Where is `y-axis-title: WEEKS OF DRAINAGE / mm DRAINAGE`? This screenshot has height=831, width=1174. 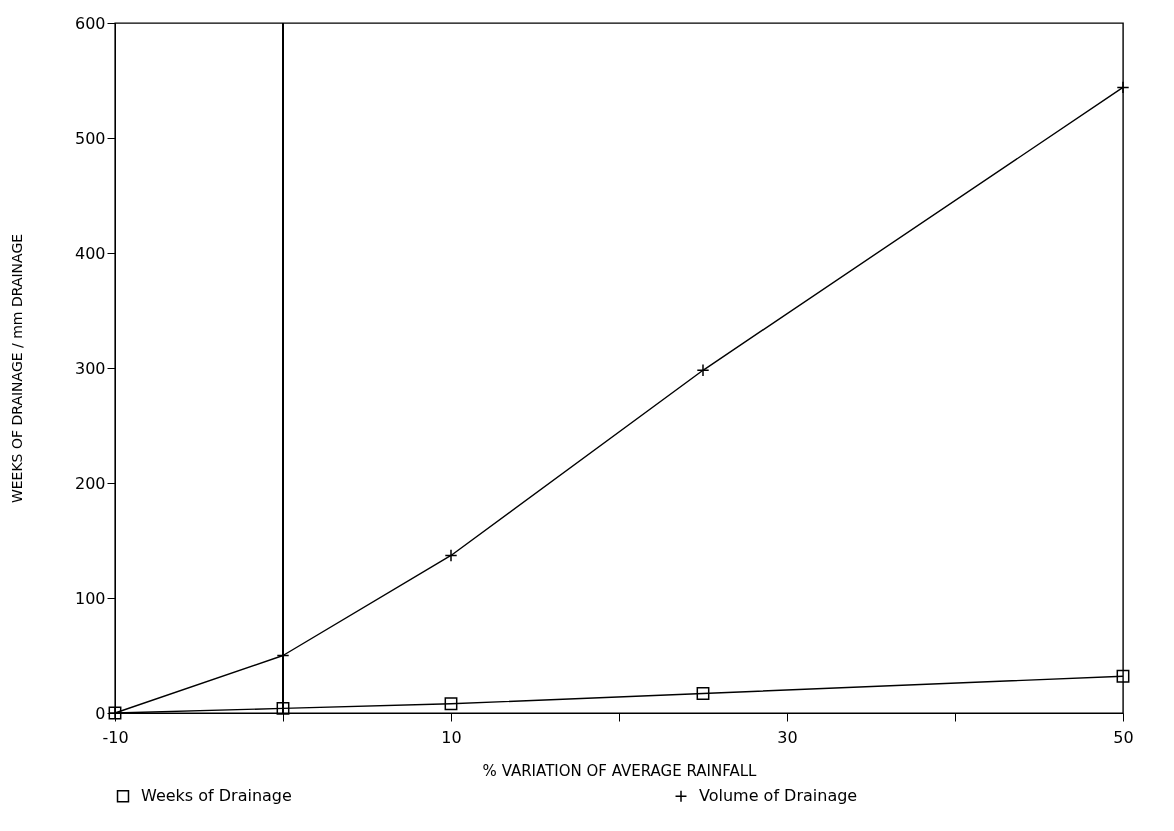
y-axis-title: WEEKS OF DRAINAGE / mm DRAINAGE is located at coordinates (16, 368).